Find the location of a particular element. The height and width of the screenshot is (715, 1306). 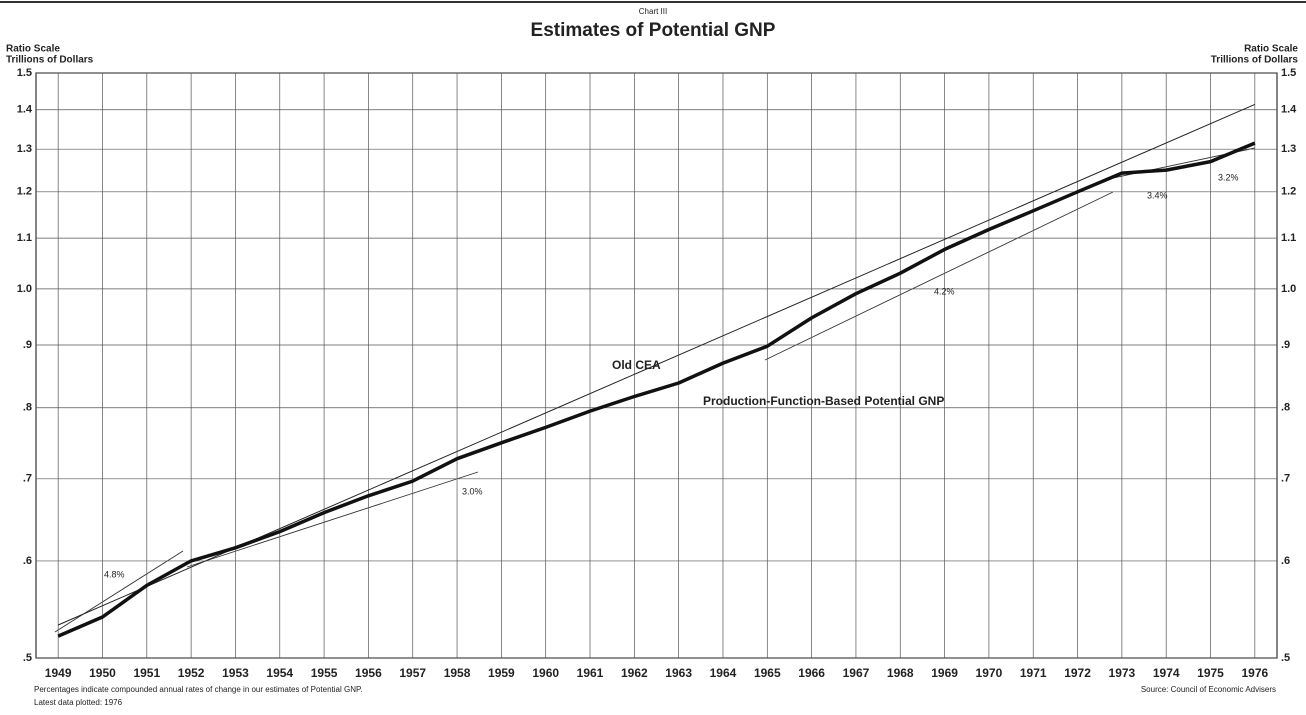

y2-tick-label: .7 is located at coordinates (1285, 479).